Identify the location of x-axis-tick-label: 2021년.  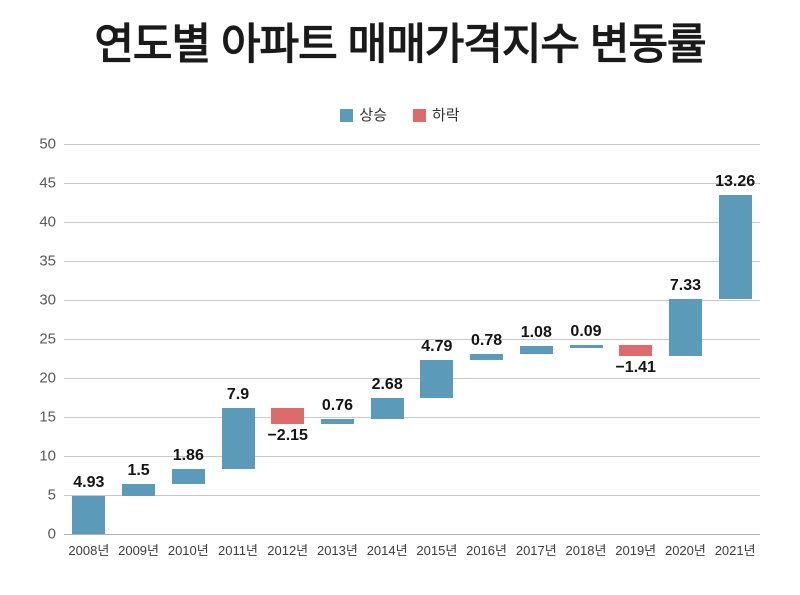
(735, 550).